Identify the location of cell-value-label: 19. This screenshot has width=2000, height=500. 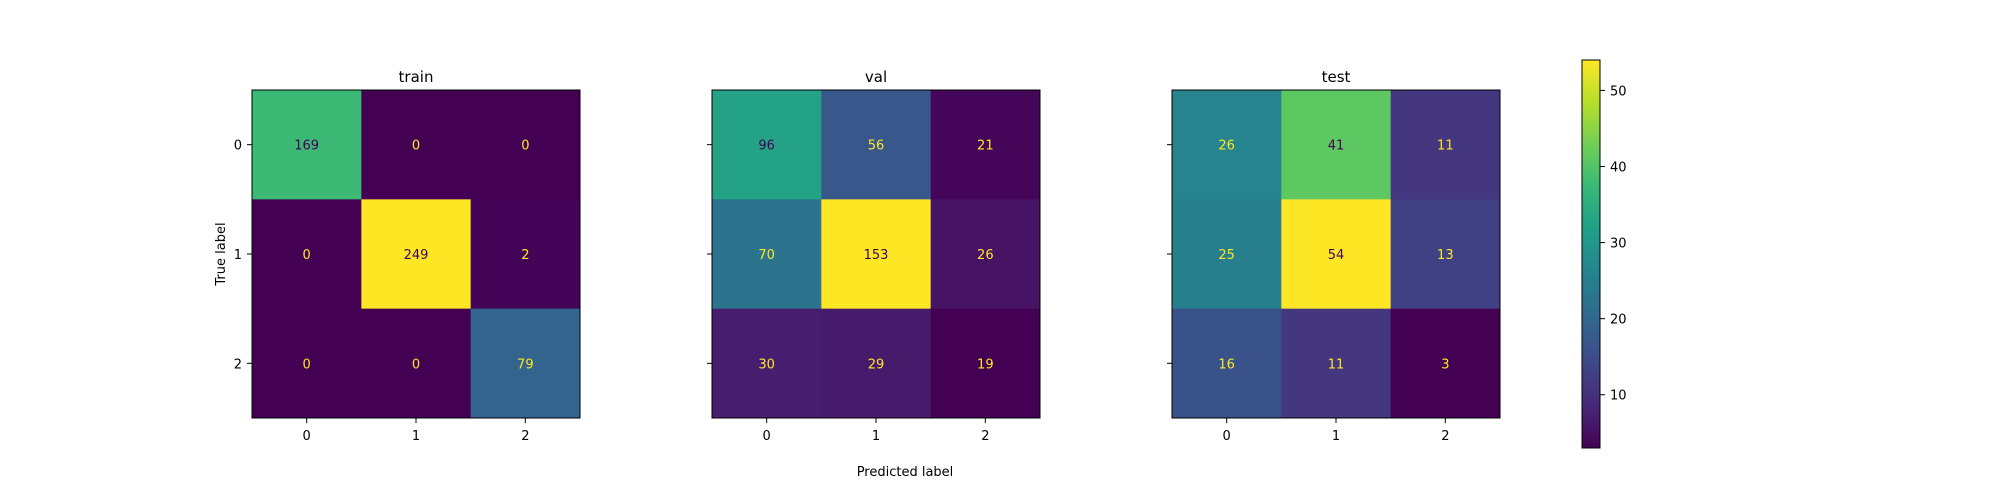
(985, 364).